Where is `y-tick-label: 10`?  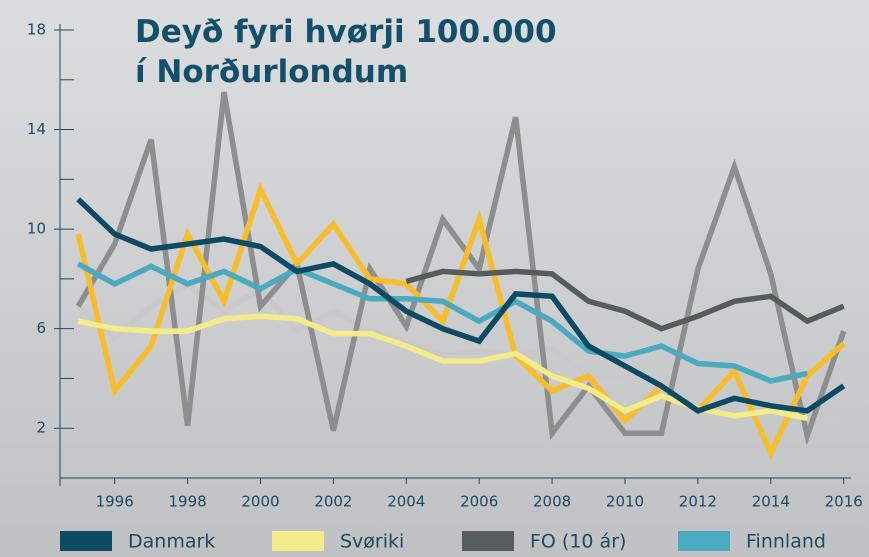
y-tick-label: 10 is located at coordinates (36, 229).